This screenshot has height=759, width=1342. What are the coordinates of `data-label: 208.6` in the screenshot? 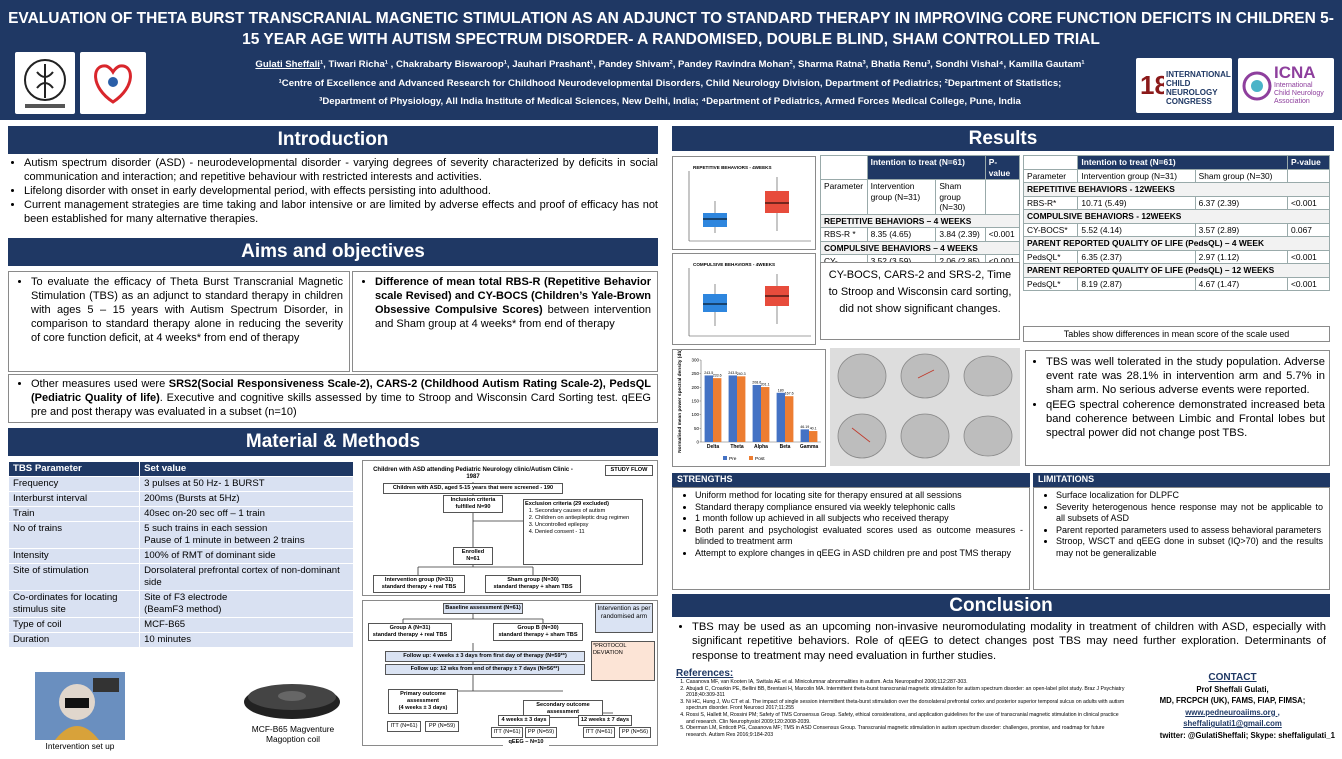 It's located at (756, 382).